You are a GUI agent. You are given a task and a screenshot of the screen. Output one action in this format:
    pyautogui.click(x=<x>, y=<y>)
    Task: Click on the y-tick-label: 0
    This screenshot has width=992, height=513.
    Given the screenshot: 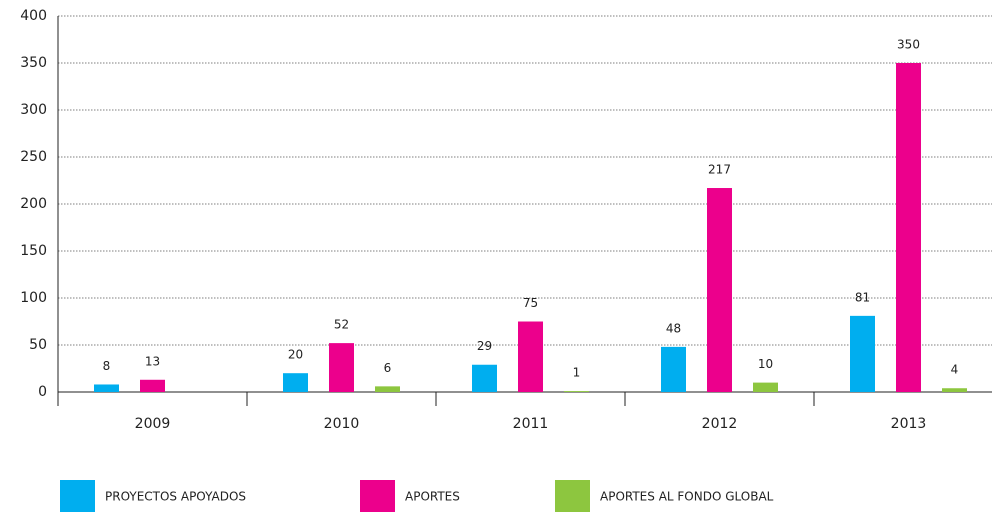 What is the action you would take?
    pyautogui.click(x=42, y=392)
    